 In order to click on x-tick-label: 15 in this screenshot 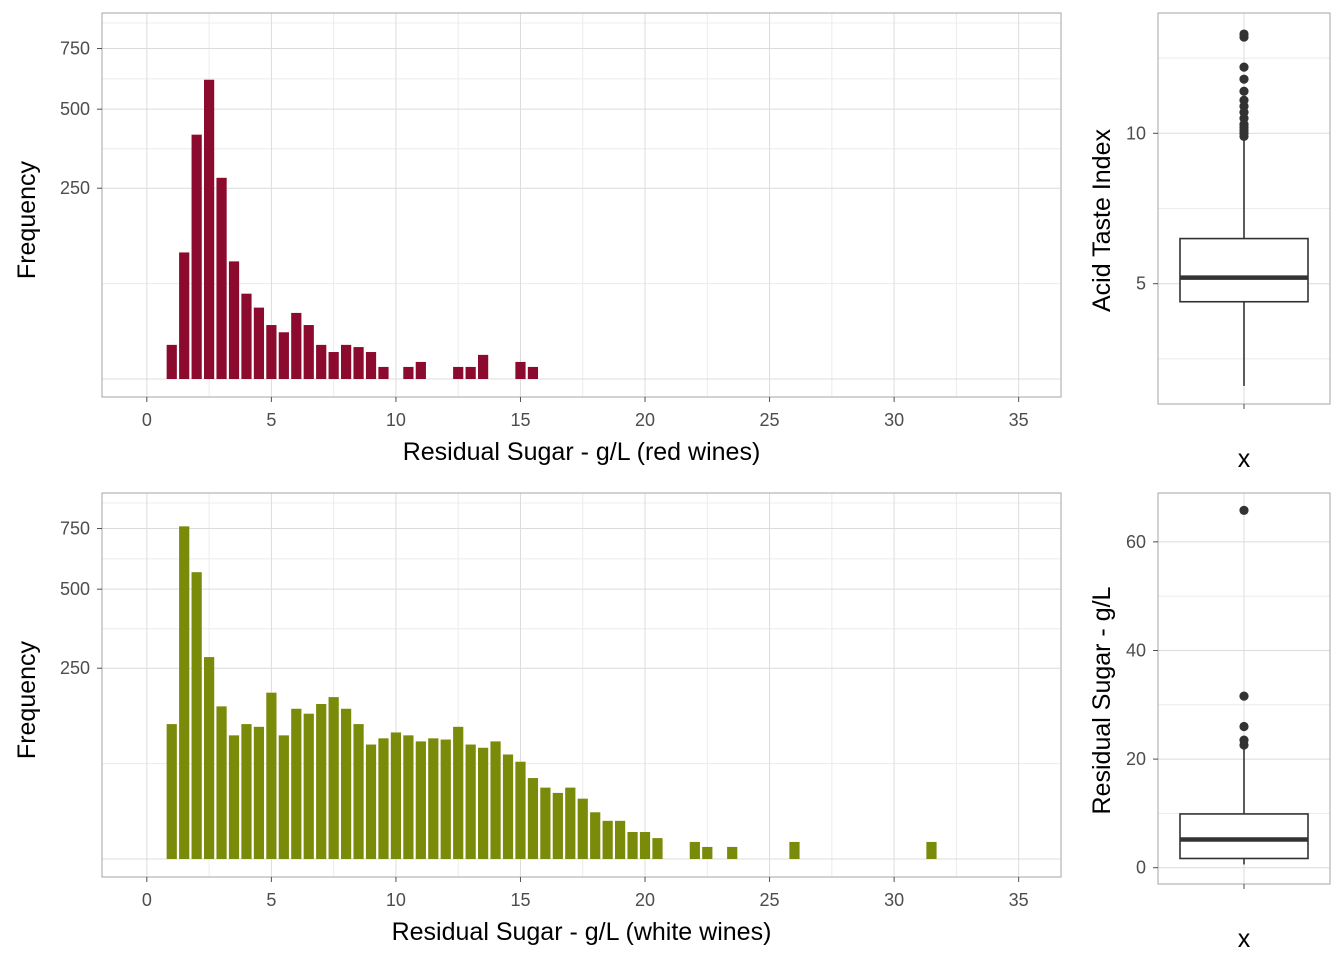, I will do `click(520, 420)`.